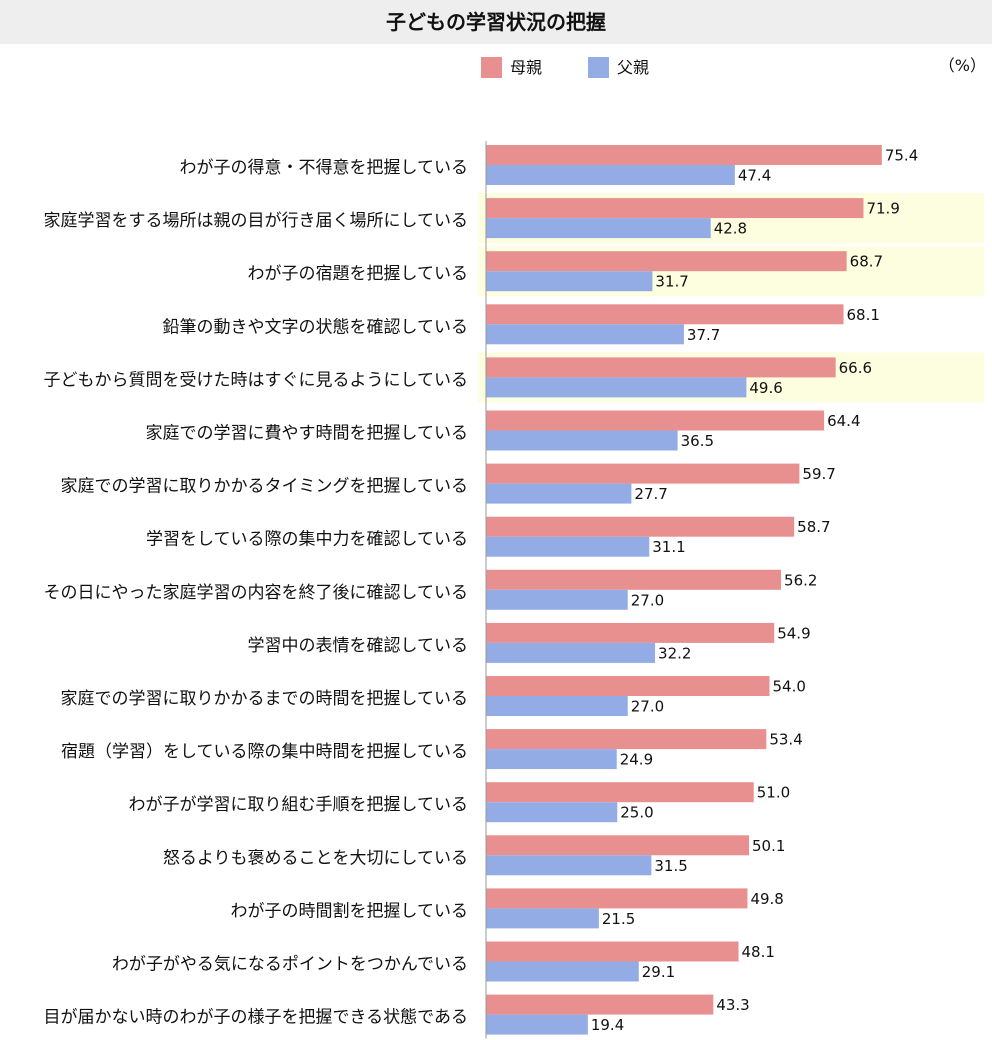 The image size is (992, 1040). What do you see at coordinates (650, 494) in the screenshot?
I see `value-label-father: 27.7` at bounding box center [650, 494].